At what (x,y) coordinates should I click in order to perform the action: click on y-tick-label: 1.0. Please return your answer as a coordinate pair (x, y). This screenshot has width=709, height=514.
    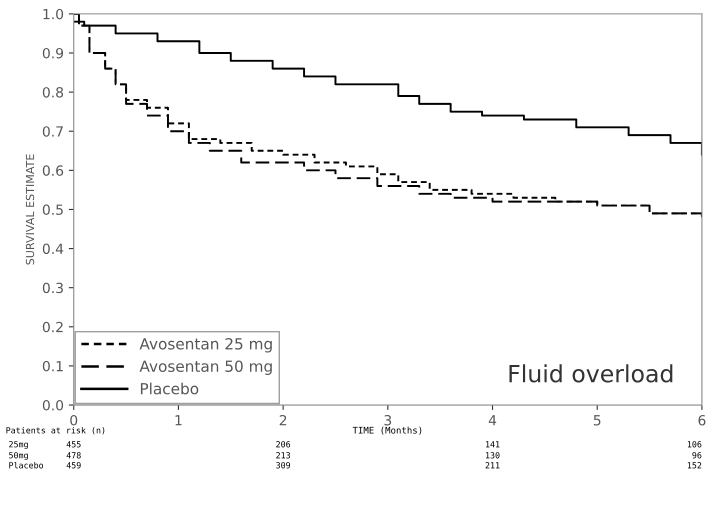
    Looking at the image, I should click on (53, 14).